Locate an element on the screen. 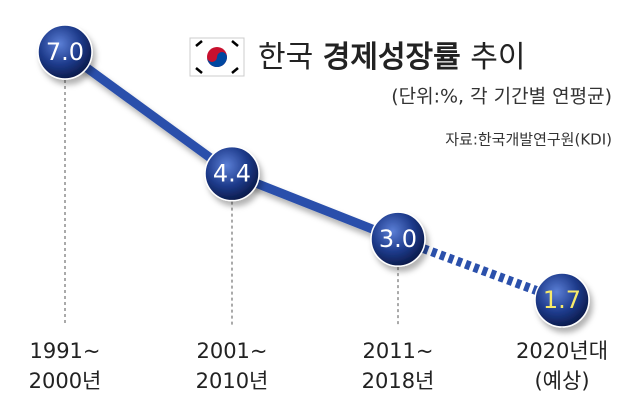 The width and height of the screenshot is (640, 416). x-tick-label: 2001~ is located at coordinates (231, 351).